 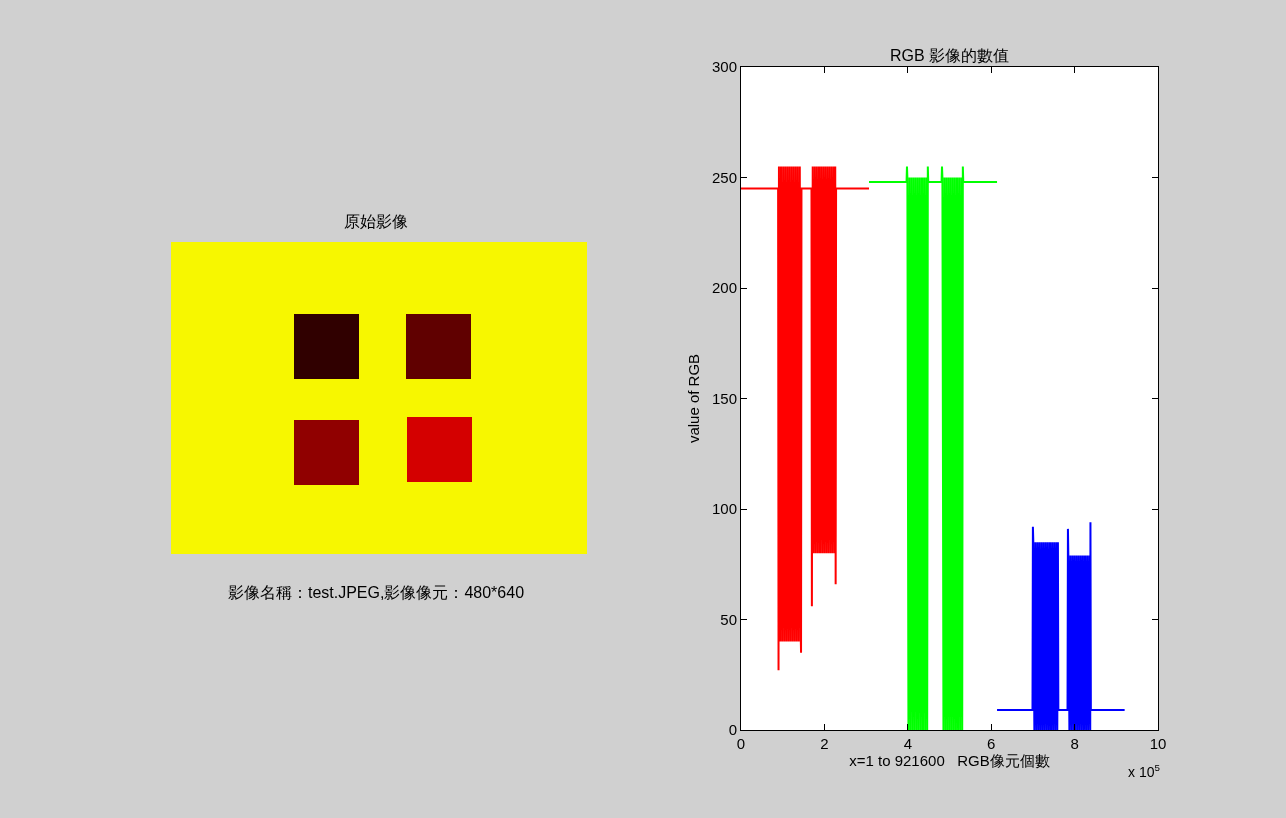 What do you see at coordinates (1144, 771) in the screenshot?
I see `text: x 10$^{5}$` at bounding box center [1144, 771].